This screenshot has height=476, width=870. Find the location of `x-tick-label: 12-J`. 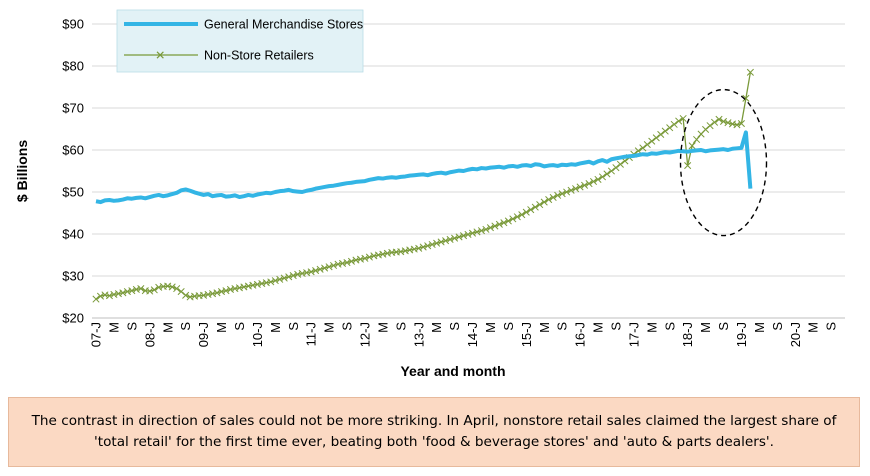

x-tick-label: 12-J is located at coordinates (364, 334).